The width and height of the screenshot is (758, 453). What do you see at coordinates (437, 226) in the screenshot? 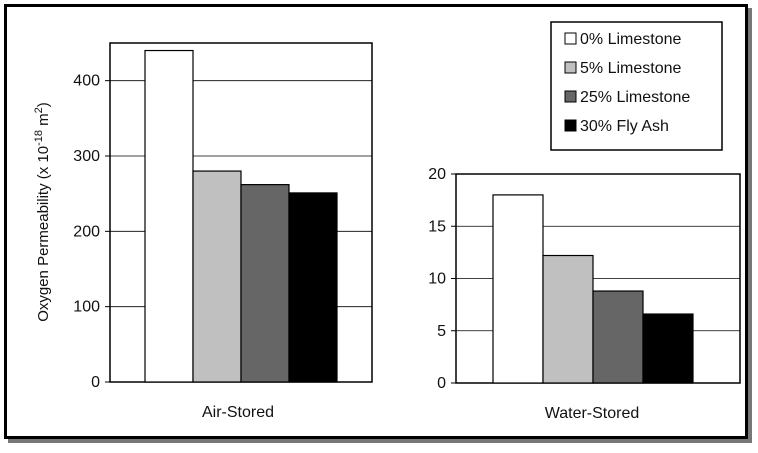
I see `water-stored-y-tick-label: 15` at bounding box center [437, 226].